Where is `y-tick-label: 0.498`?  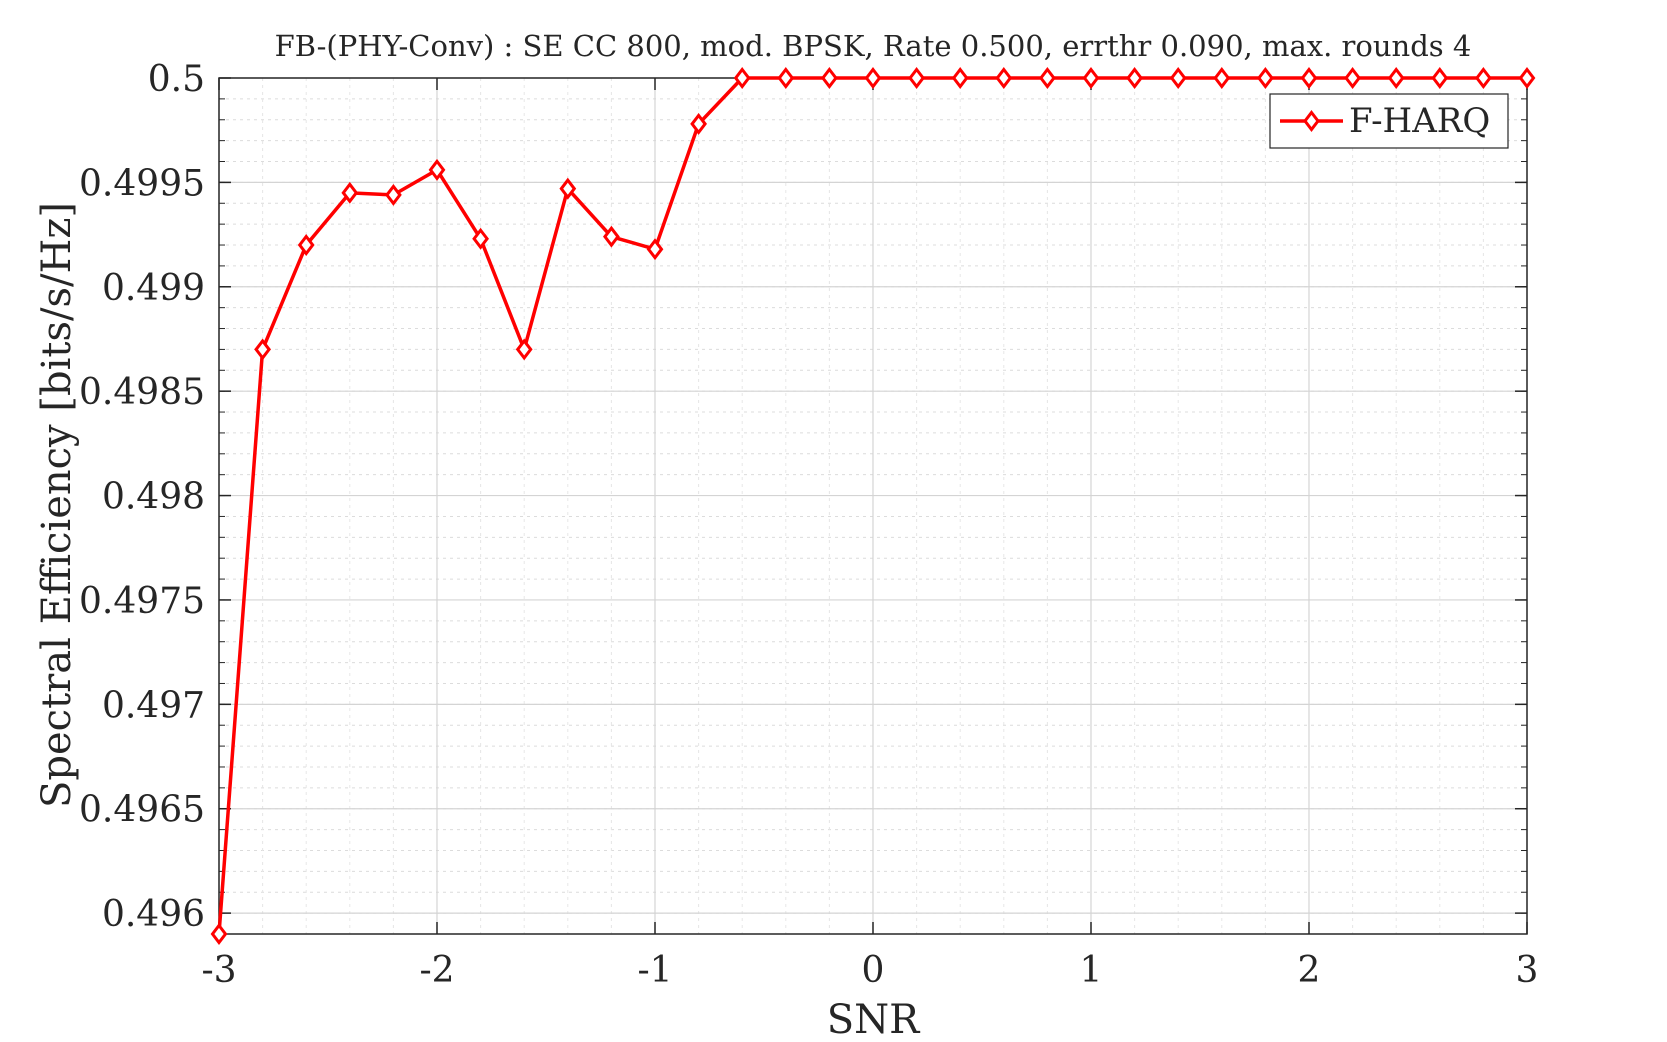
y-tick-label: 0.498 is located at coordinates (153, 497).